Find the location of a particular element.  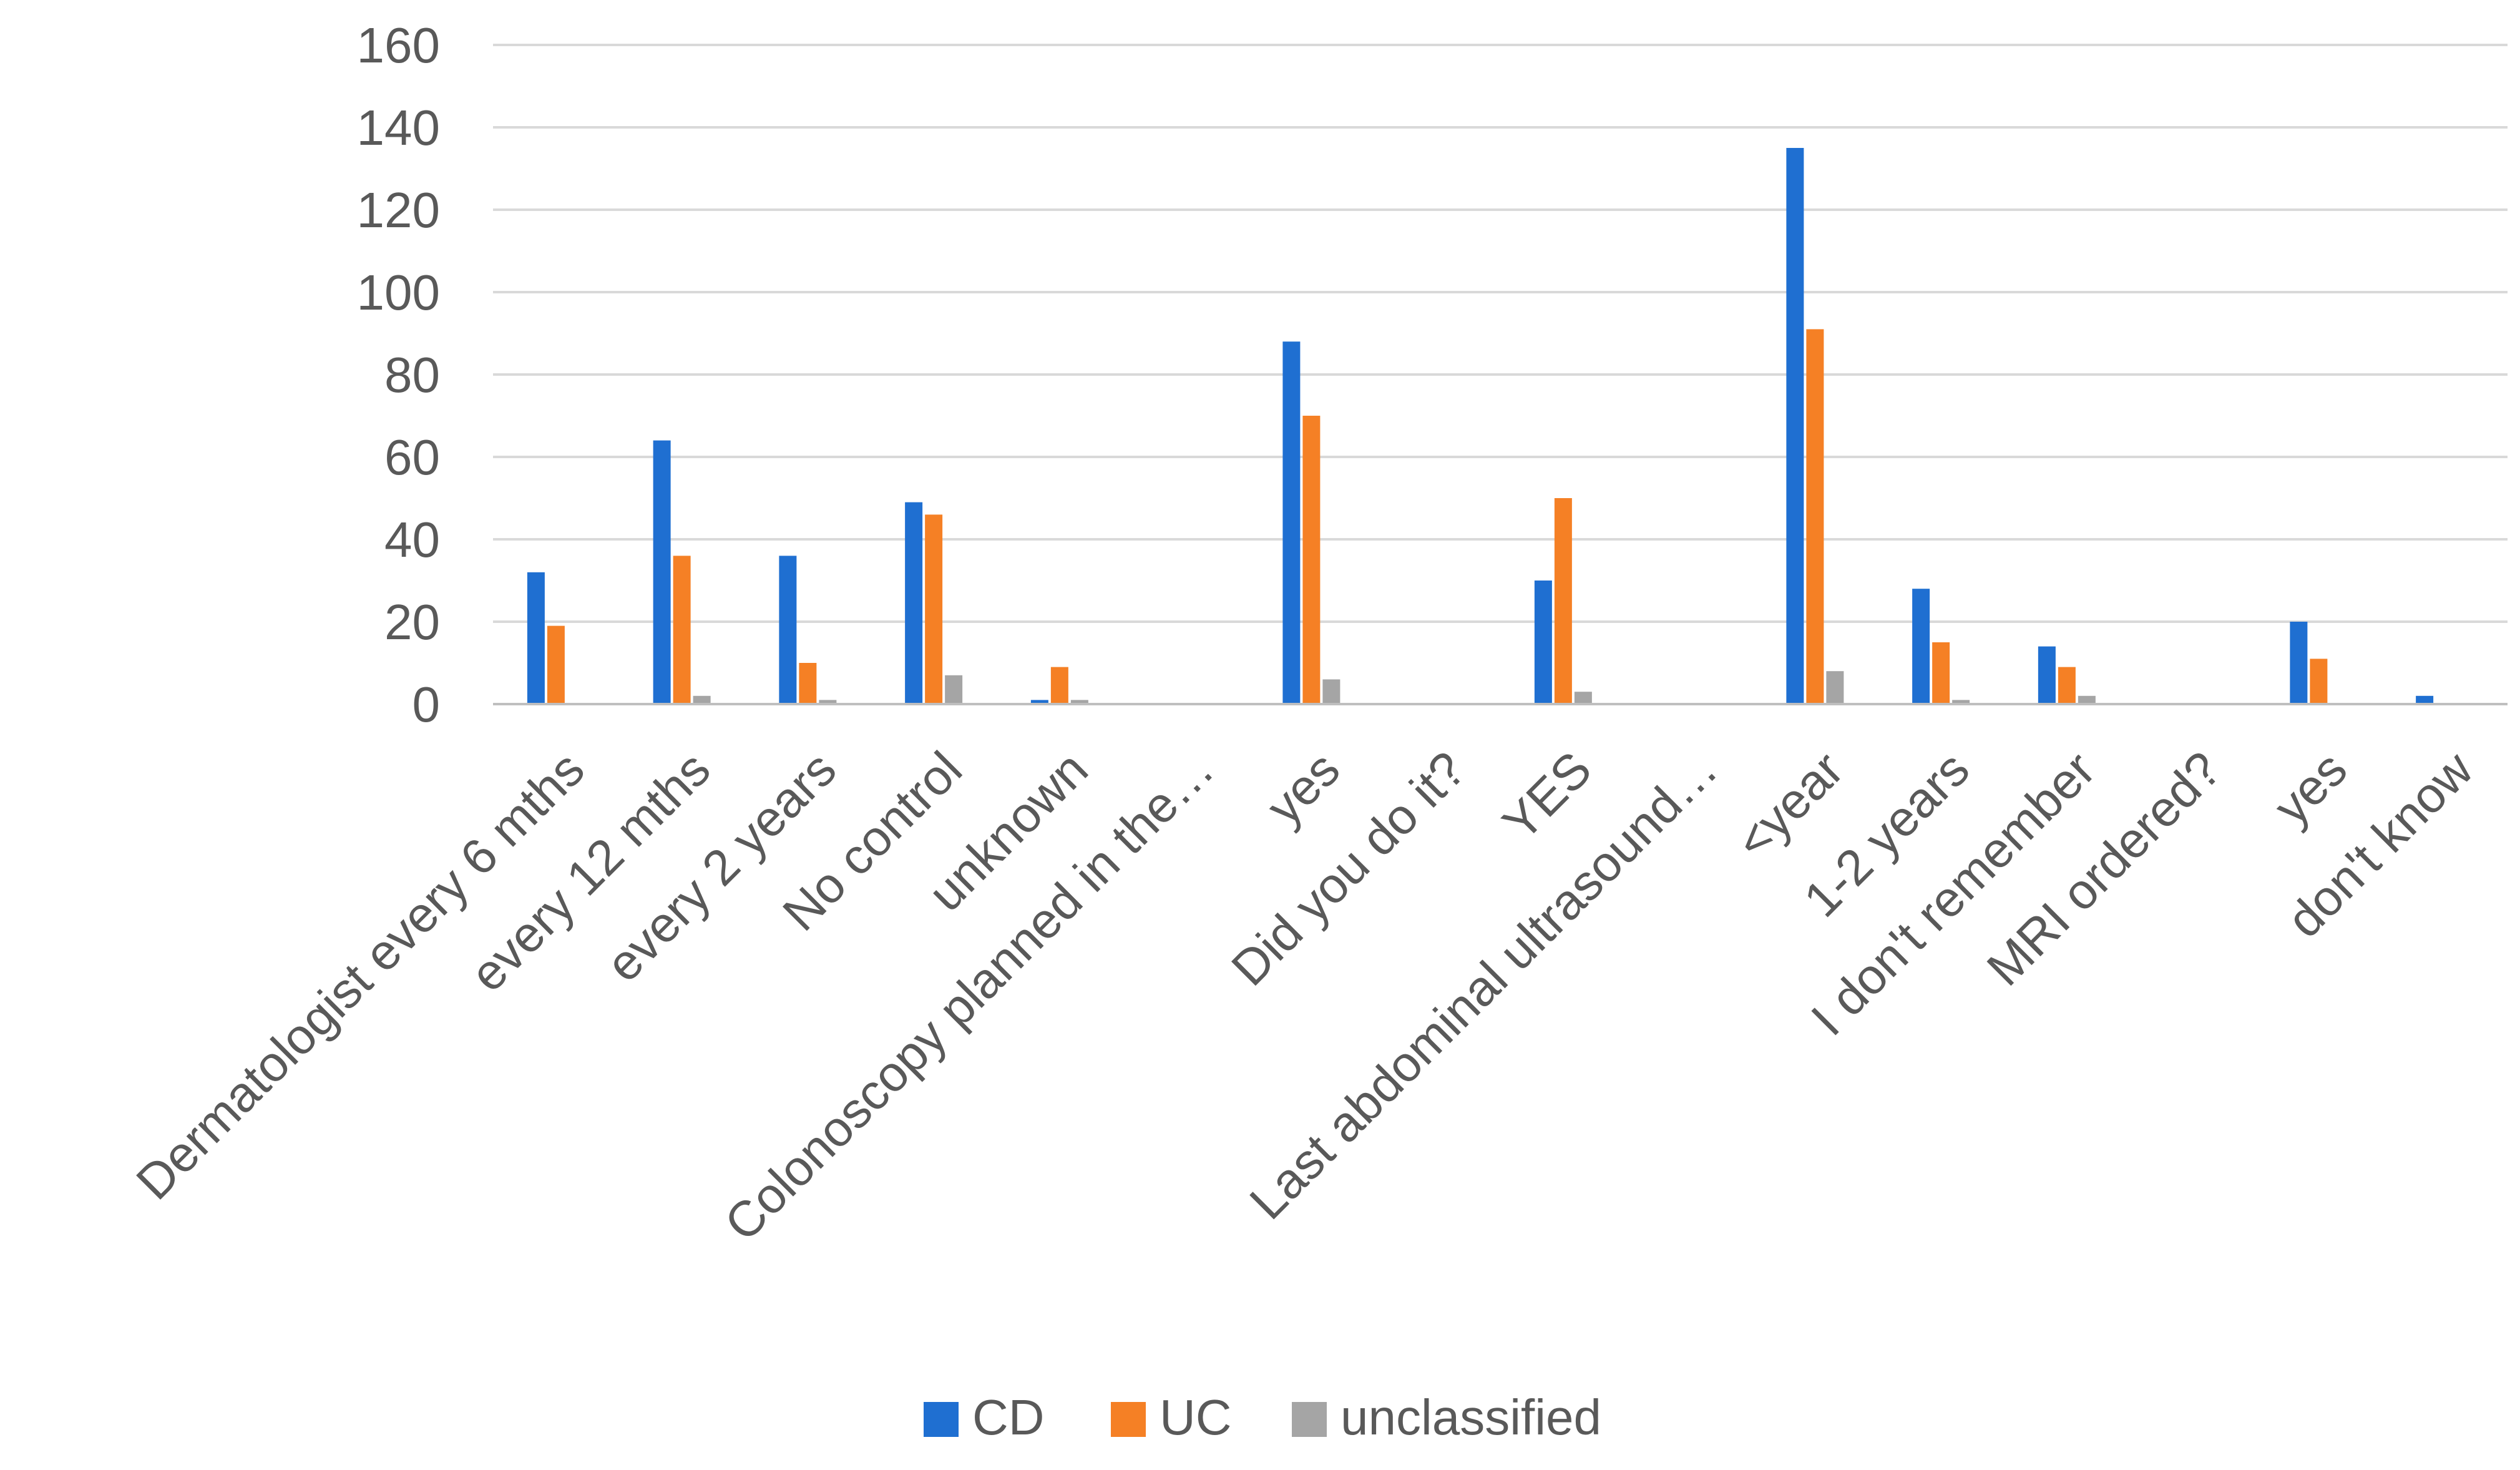

legend-label-uc: UC is located at coordinates (1196, 1417).